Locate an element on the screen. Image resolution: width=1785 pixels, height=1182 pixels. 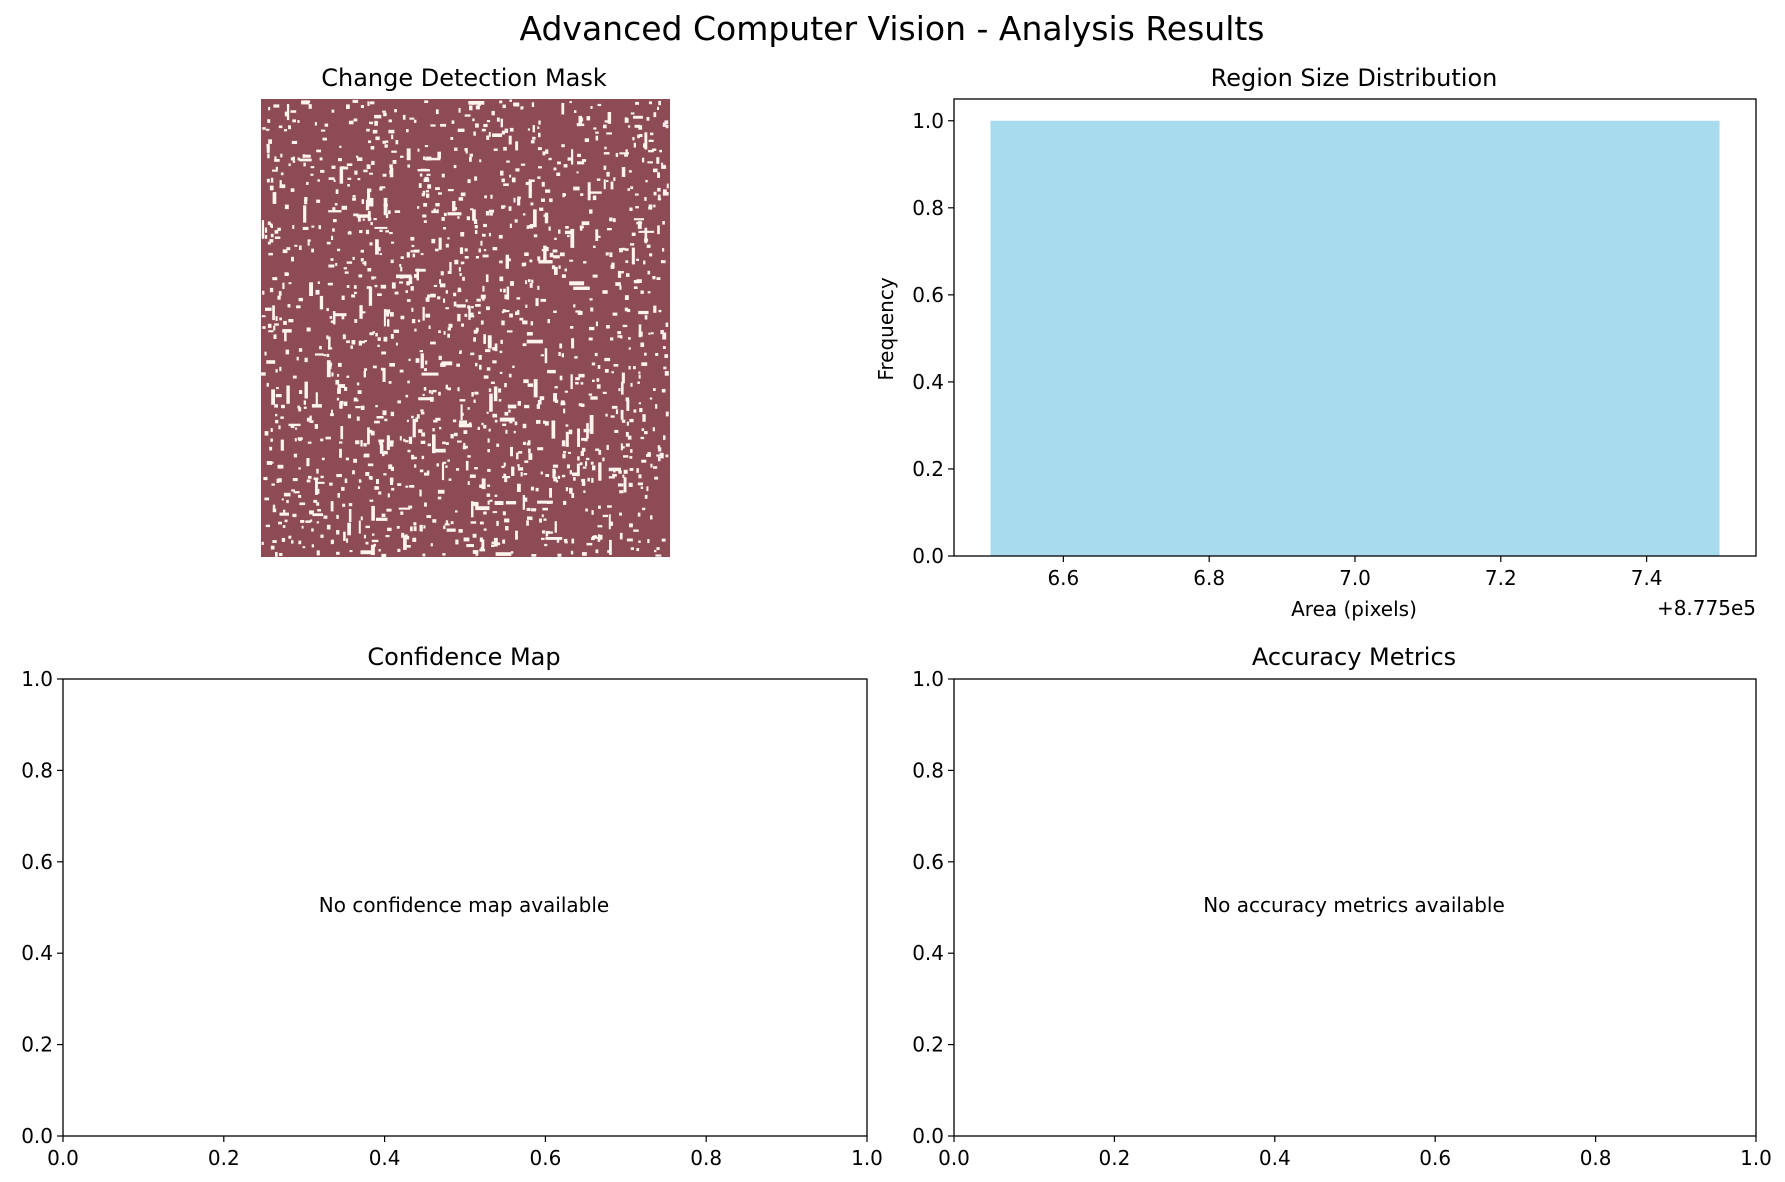
x-tick-label: 7.2 is located at coordinates (1501, 578).